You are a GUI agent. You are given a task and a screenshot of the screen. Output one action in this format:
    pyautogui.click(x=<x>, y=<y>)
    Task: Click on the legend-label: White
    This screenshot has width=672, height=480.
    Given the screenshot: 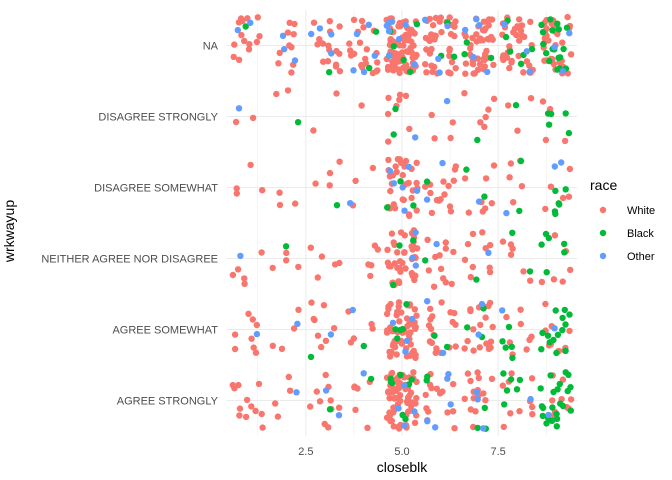 What is the action you would take?
    pyautogui.click(x=641, y=211)
    